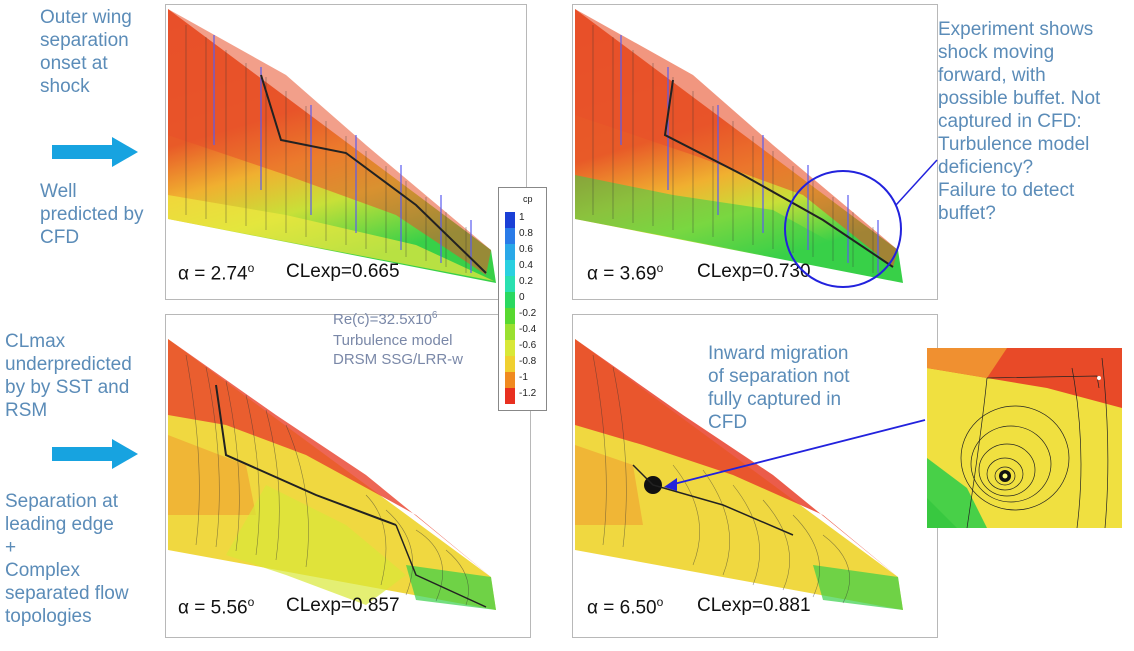 The width and height of the screenshot is (1134, 651). Describe the element at coordinates (754, 605) in the screenshot. I see `clexp-label: CLexp=0.881` at that location.